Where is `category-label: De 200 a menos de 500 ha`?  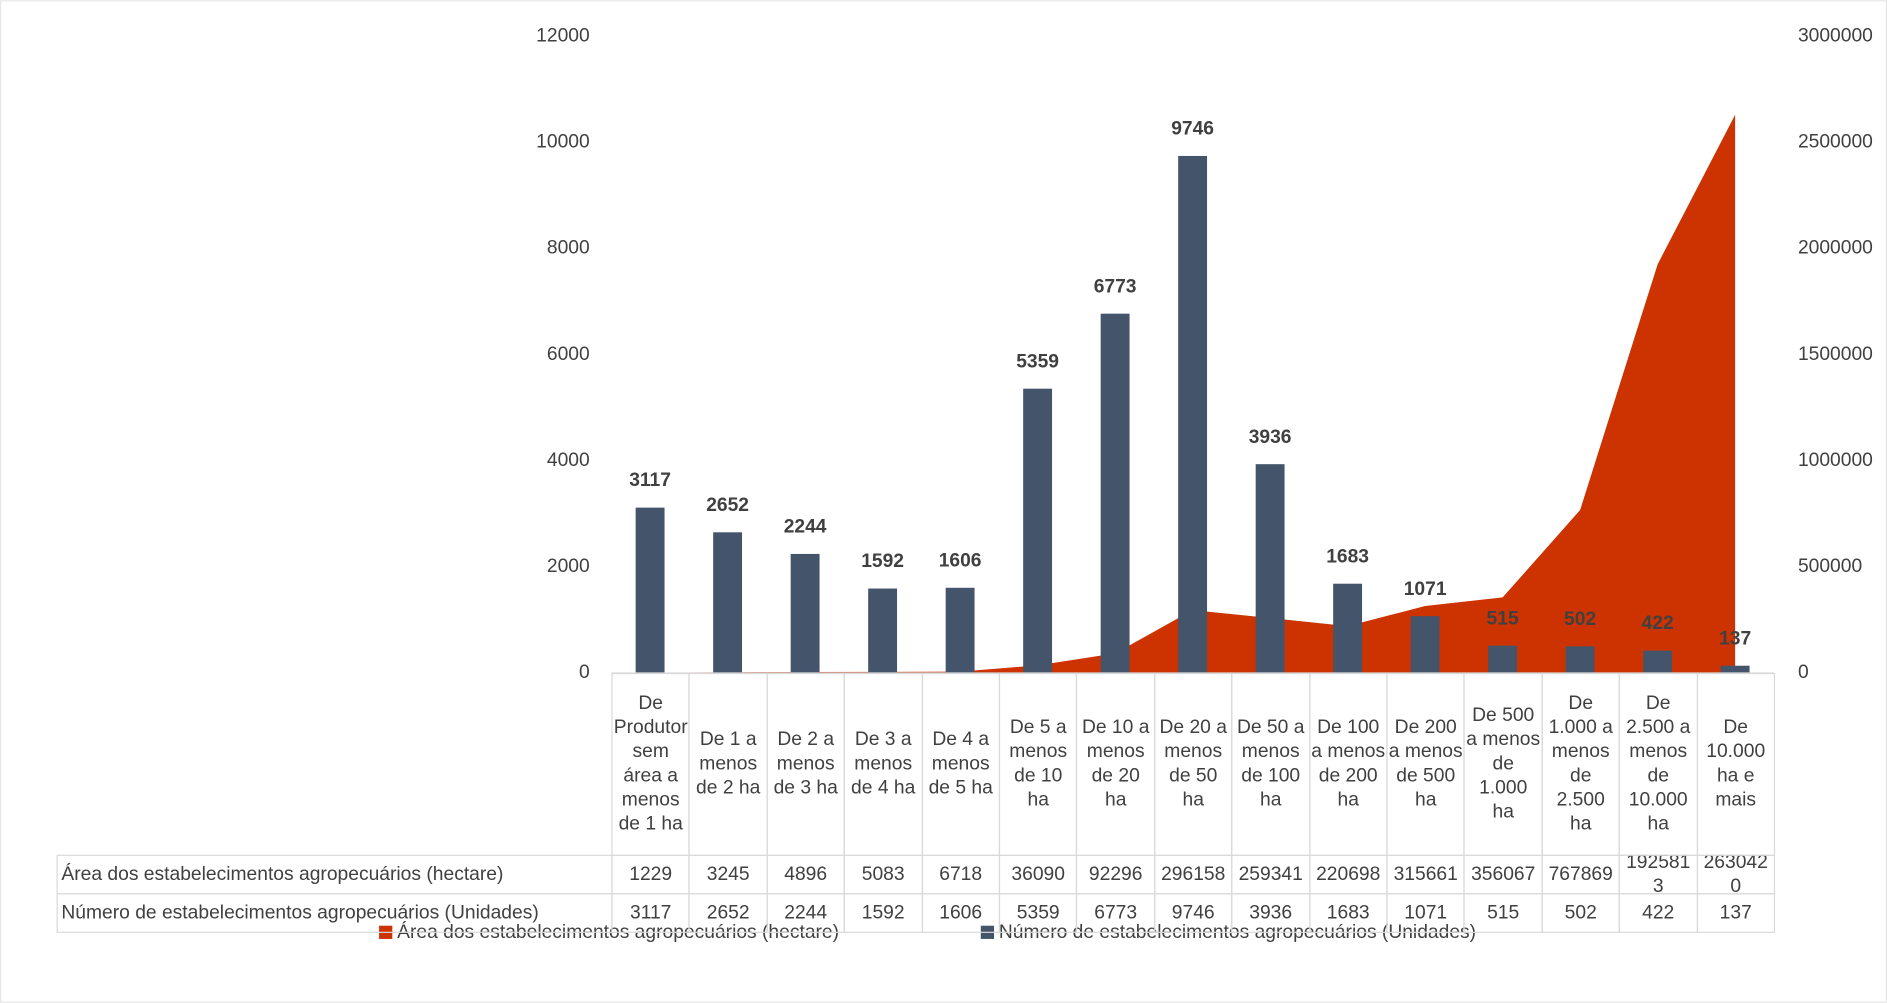
category-label: De 200 a menos de 500 ha is located at coordinates (1426, 764).